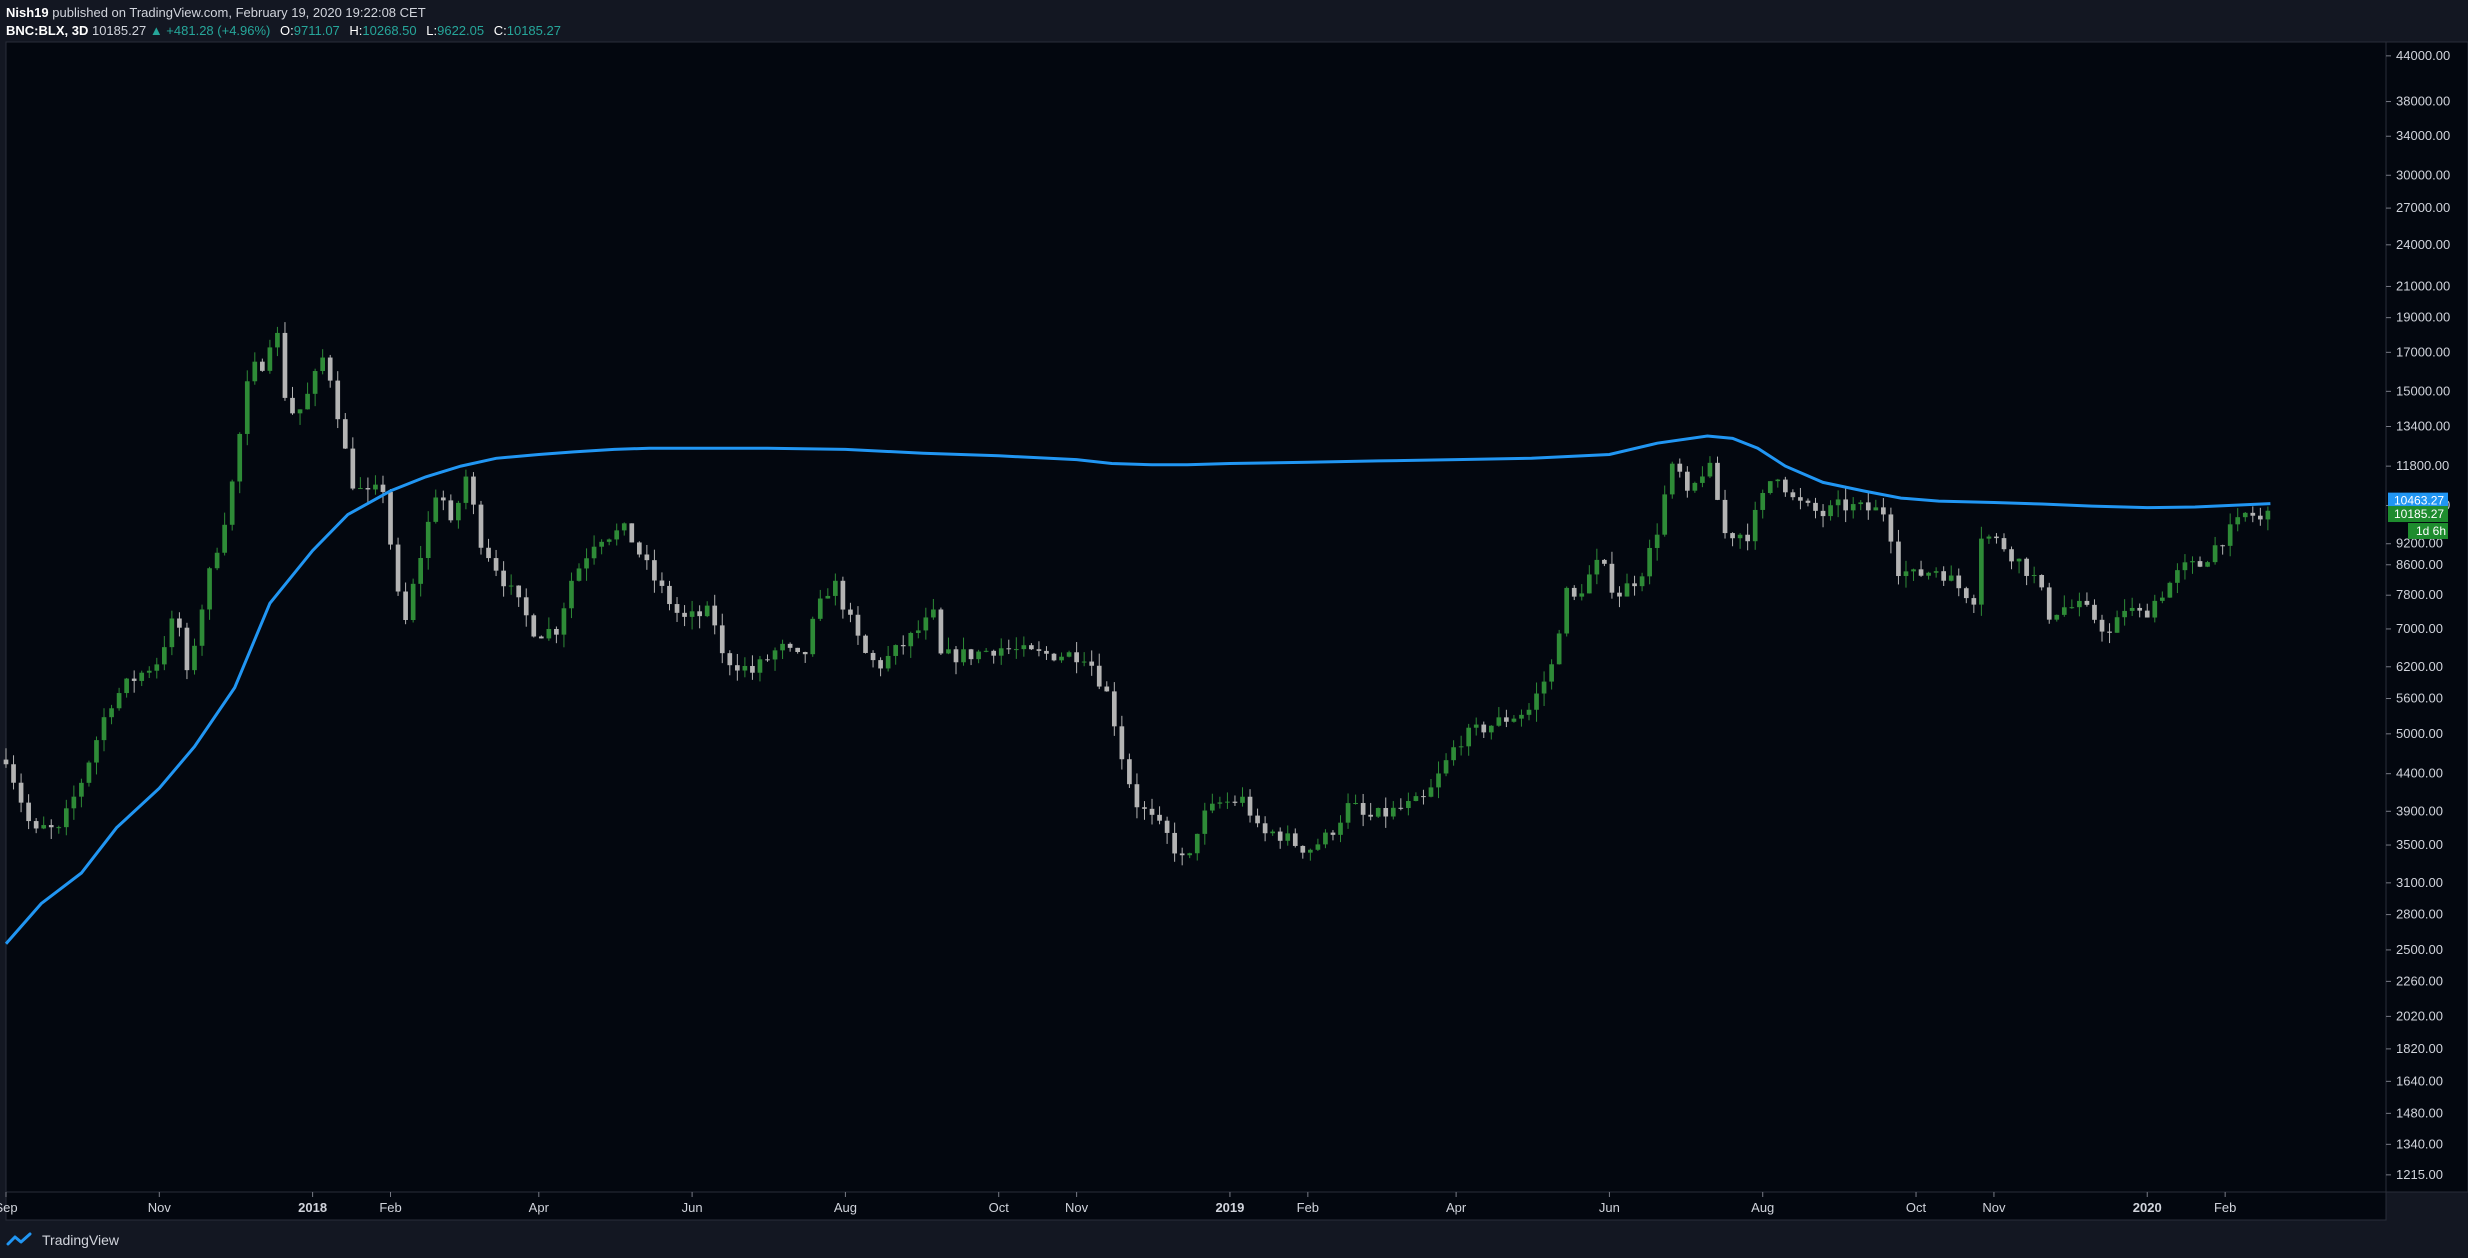 The height and width of the screenshot is (1258, 2468). What do you see at coordinates (2419, 666) in the screenshot?
I see `y-tick-label: 6200.00` at bounding box center [2419, 666].